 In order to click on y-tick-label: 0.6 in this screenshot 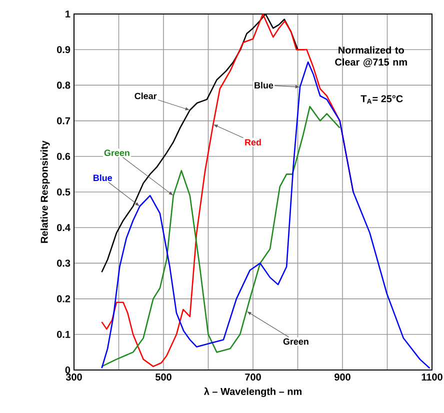, I will do `click(63, 156)`.